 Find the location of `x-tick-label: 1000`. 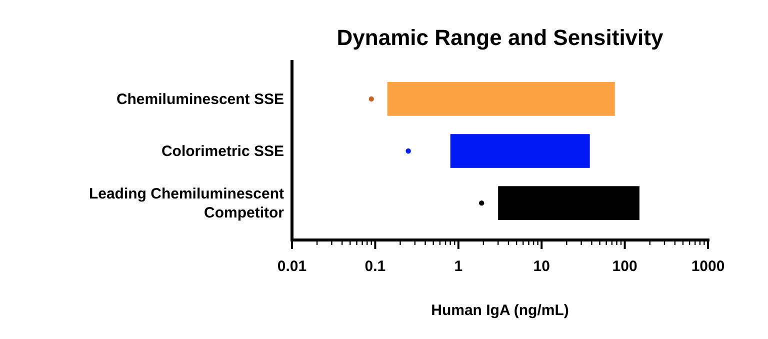

x-tick-label: 1000 is located at coordinates (708, 266).